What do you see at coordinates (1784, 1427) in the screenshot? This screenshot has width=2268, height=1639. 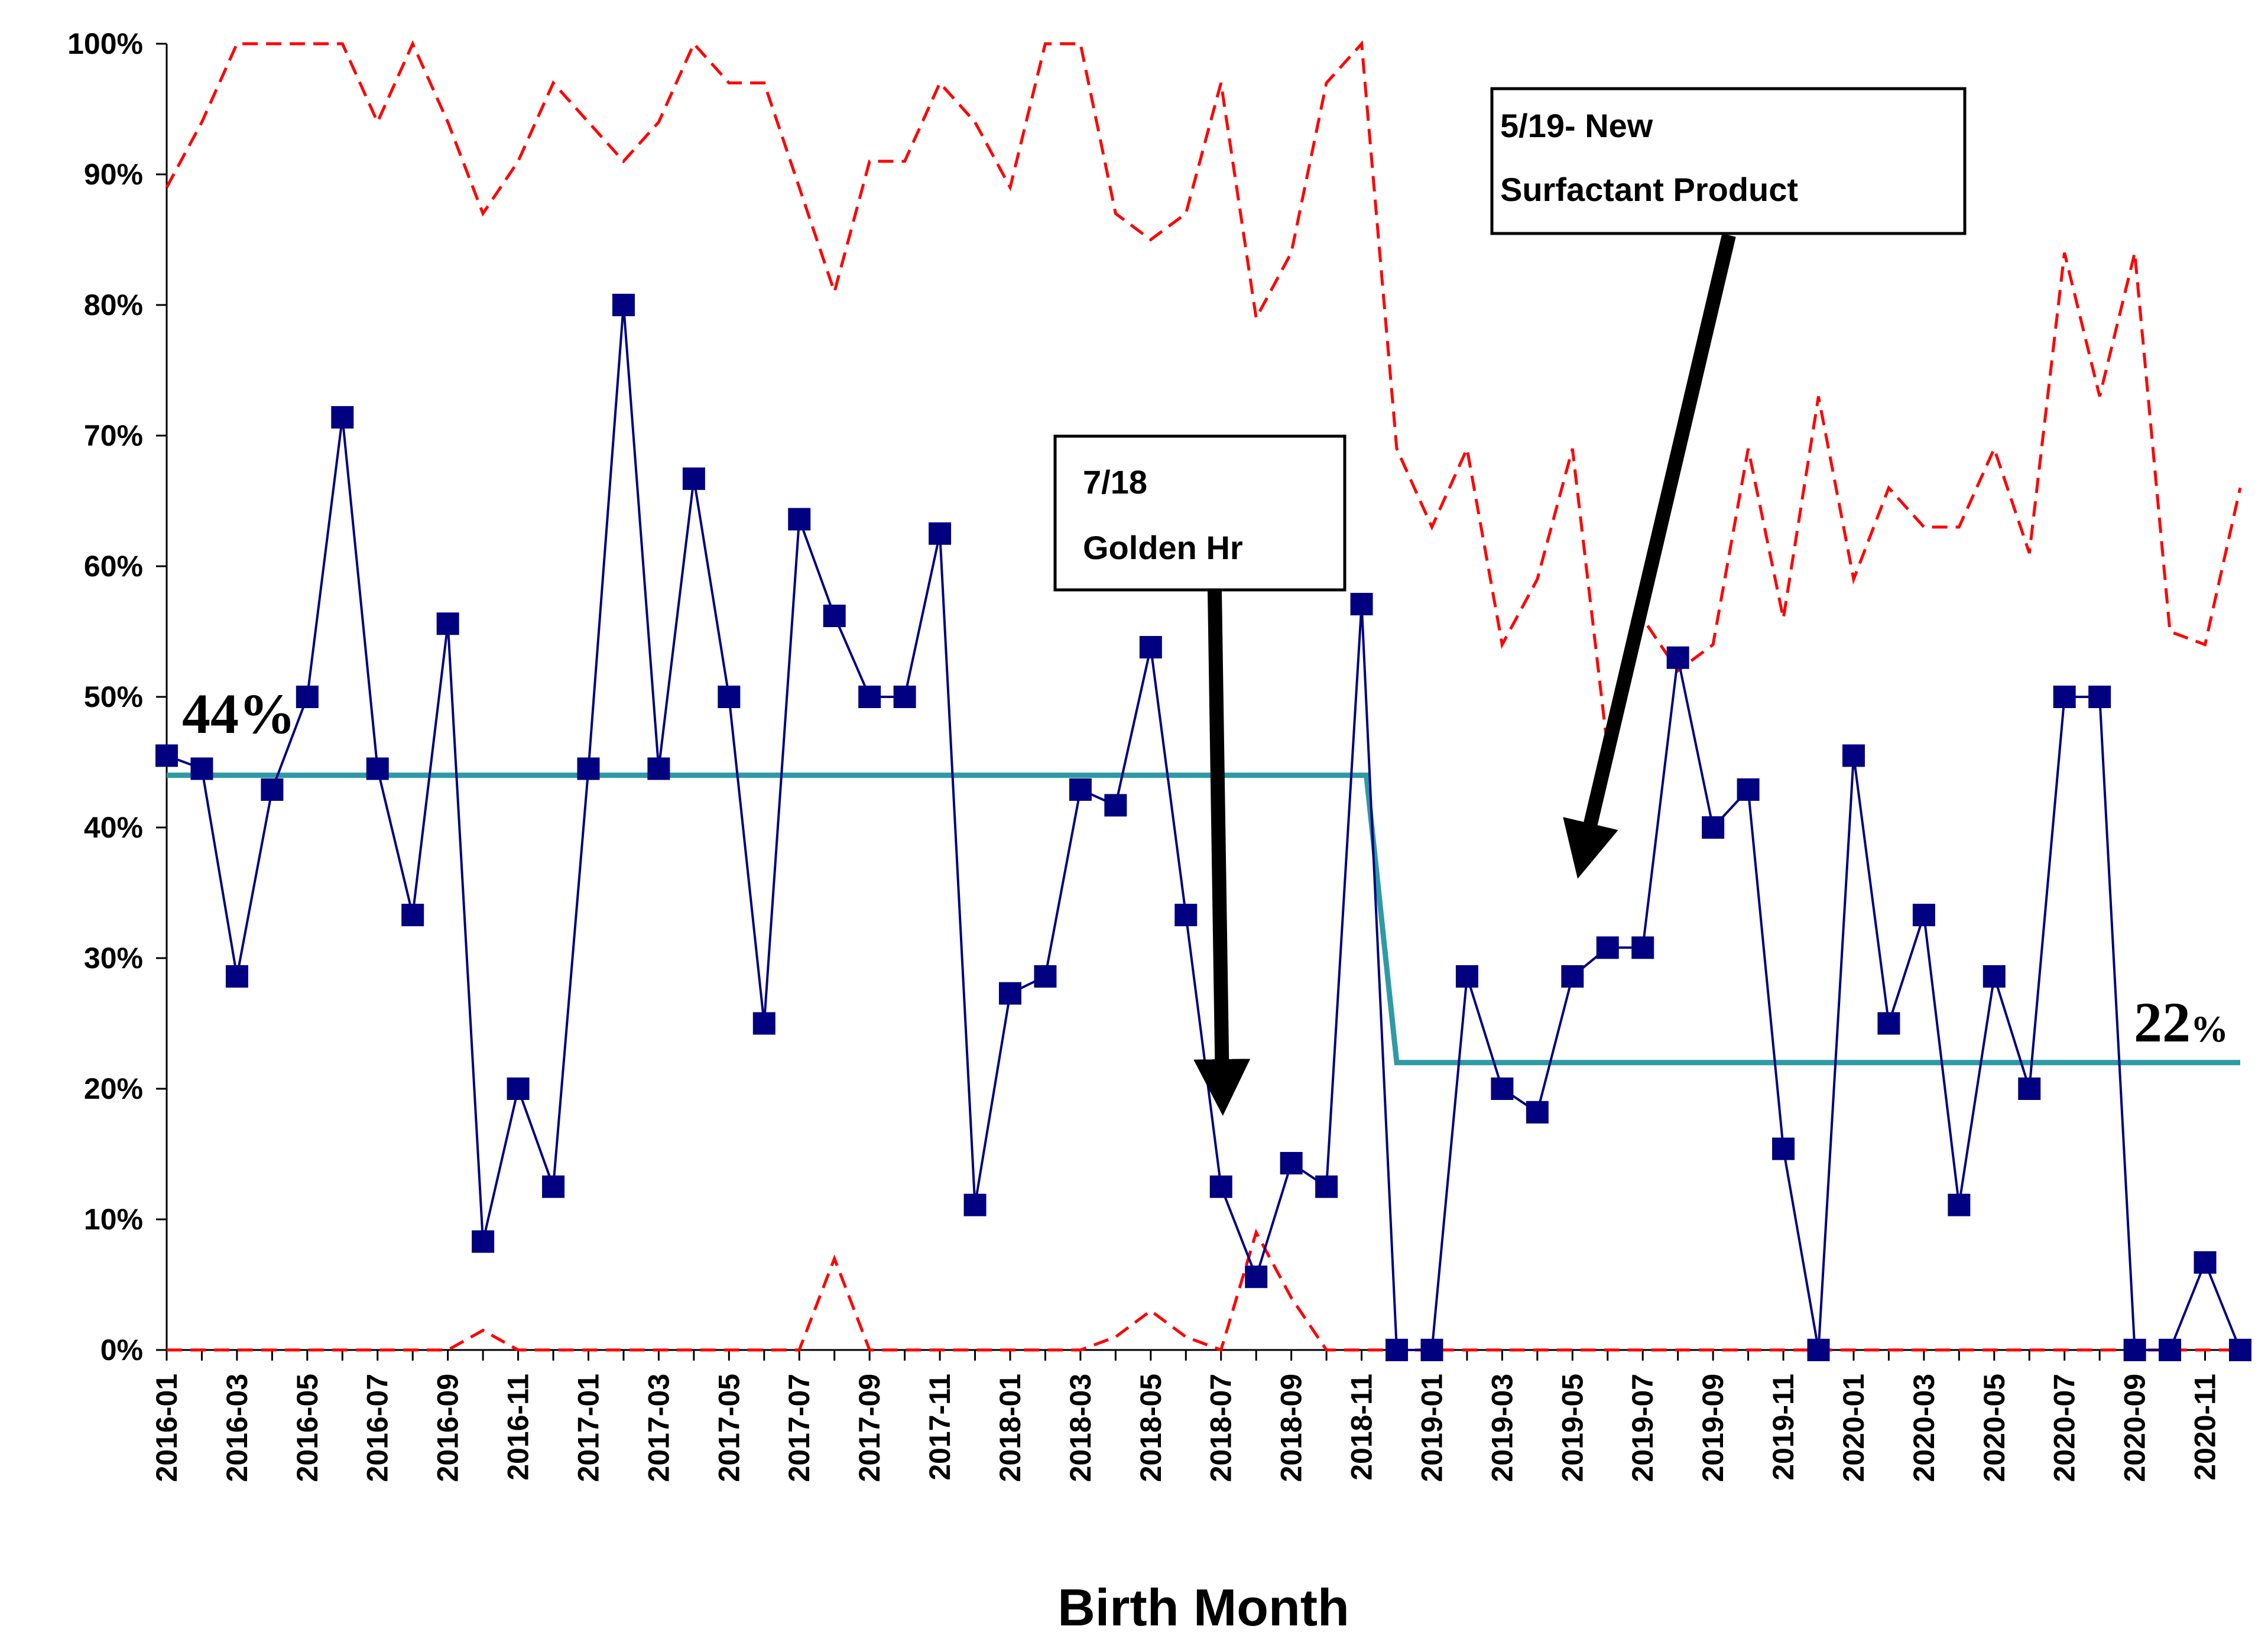 I see `x-tick-label: 2019-11` at bounding box center [1784, 1427].